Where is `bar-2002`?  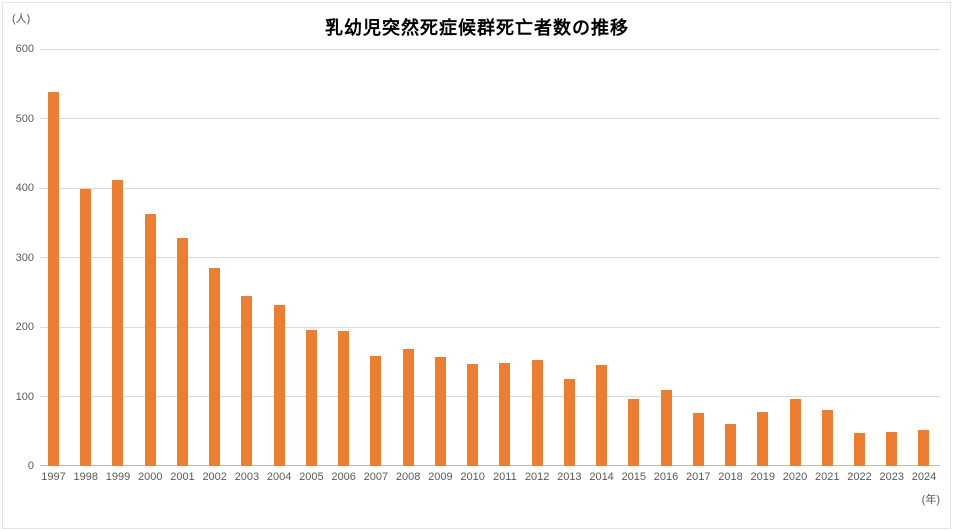 bar-2002 is located at coordinates (215, 366).